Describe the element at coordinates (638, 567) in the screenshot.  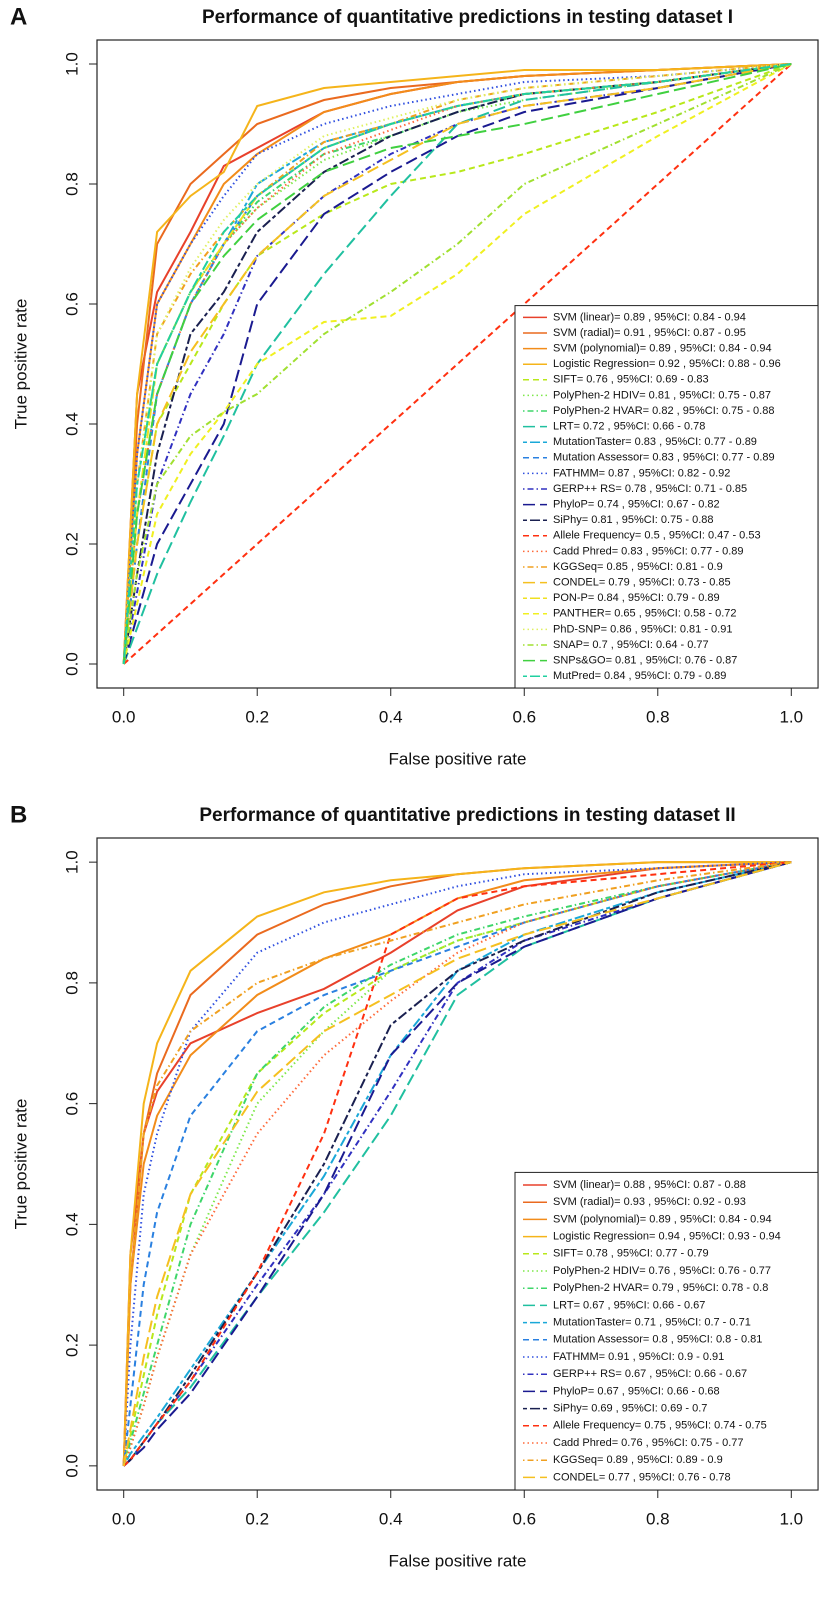
I see `legend-label: KGGSeq= 0.85 , 95%CI: 0.81 - 0.9` at that location.